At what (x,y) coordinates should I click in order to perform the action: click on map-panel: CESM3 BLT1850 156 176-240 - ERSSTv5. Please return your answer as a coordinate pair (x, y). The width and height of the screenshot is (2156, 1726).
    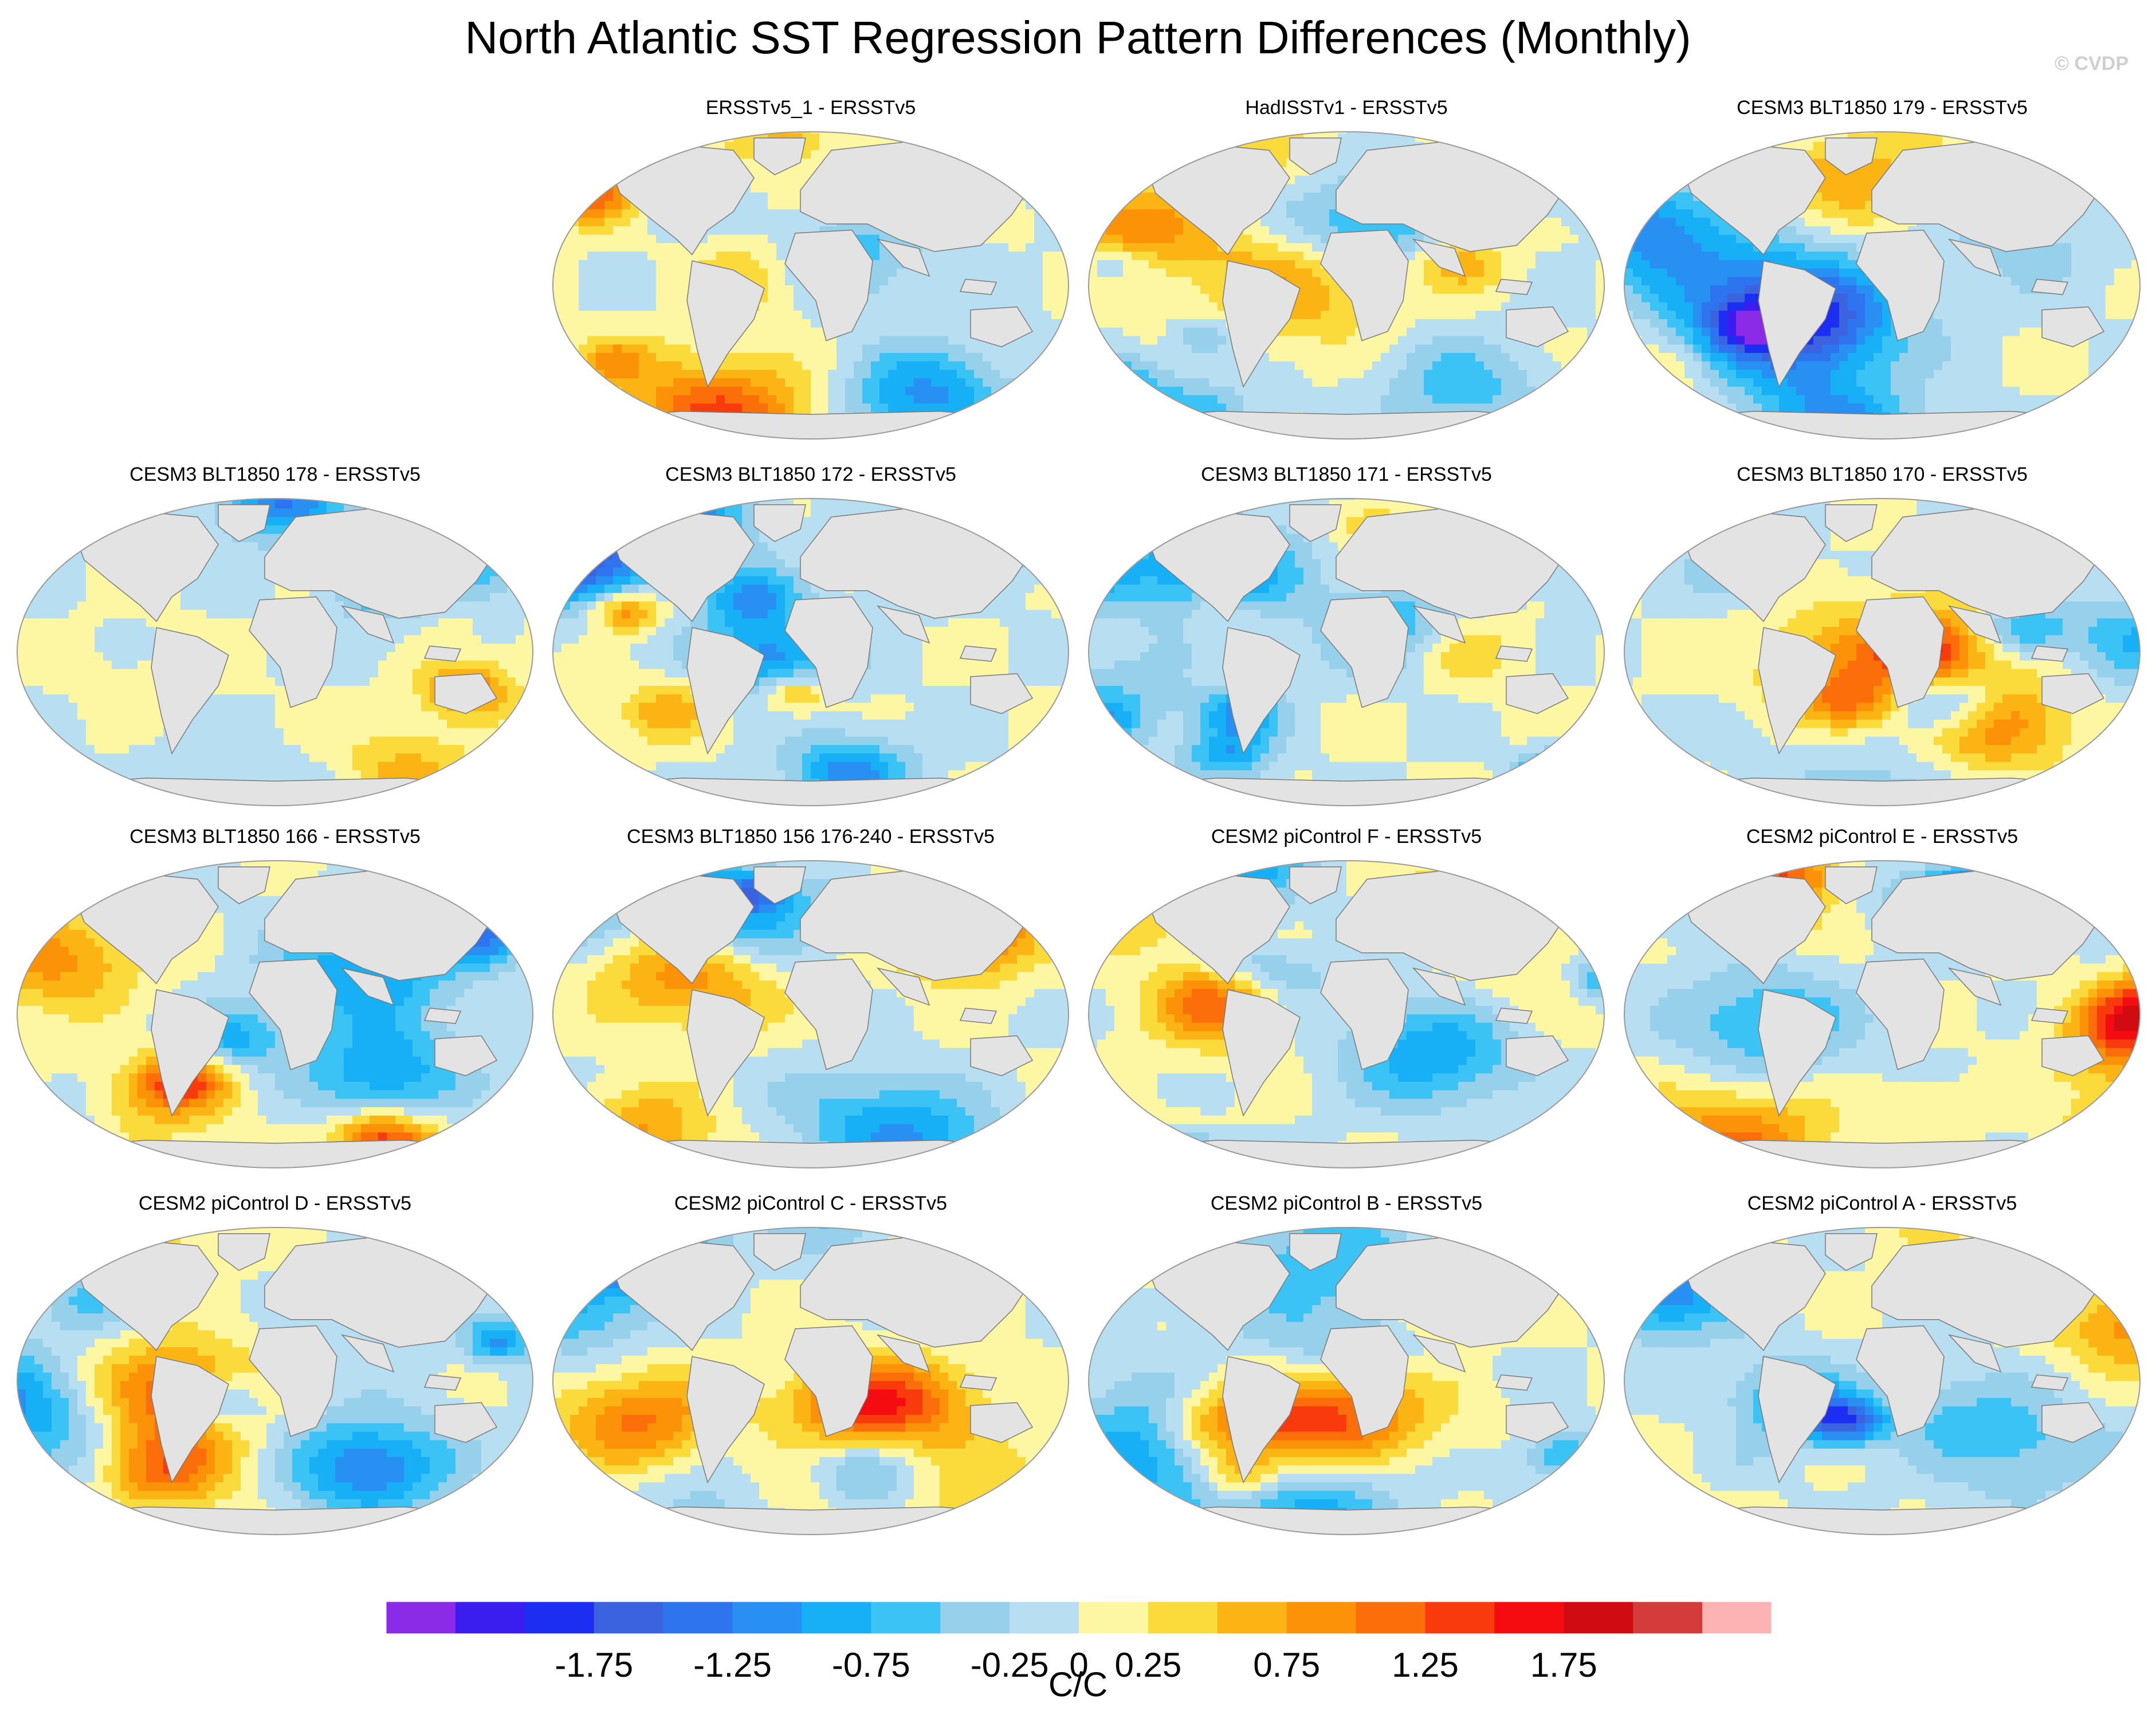
    Looking at the image, I should click on (810, 1003).